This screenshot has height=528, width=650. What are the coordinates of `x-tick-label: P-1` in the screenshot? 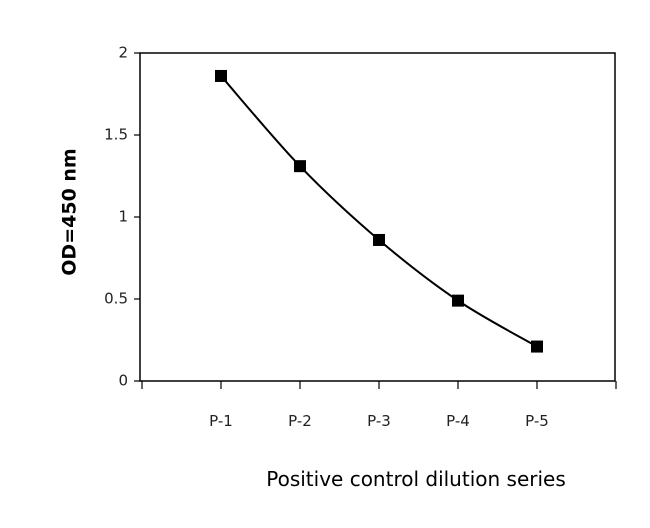 It's located at (221, 421).